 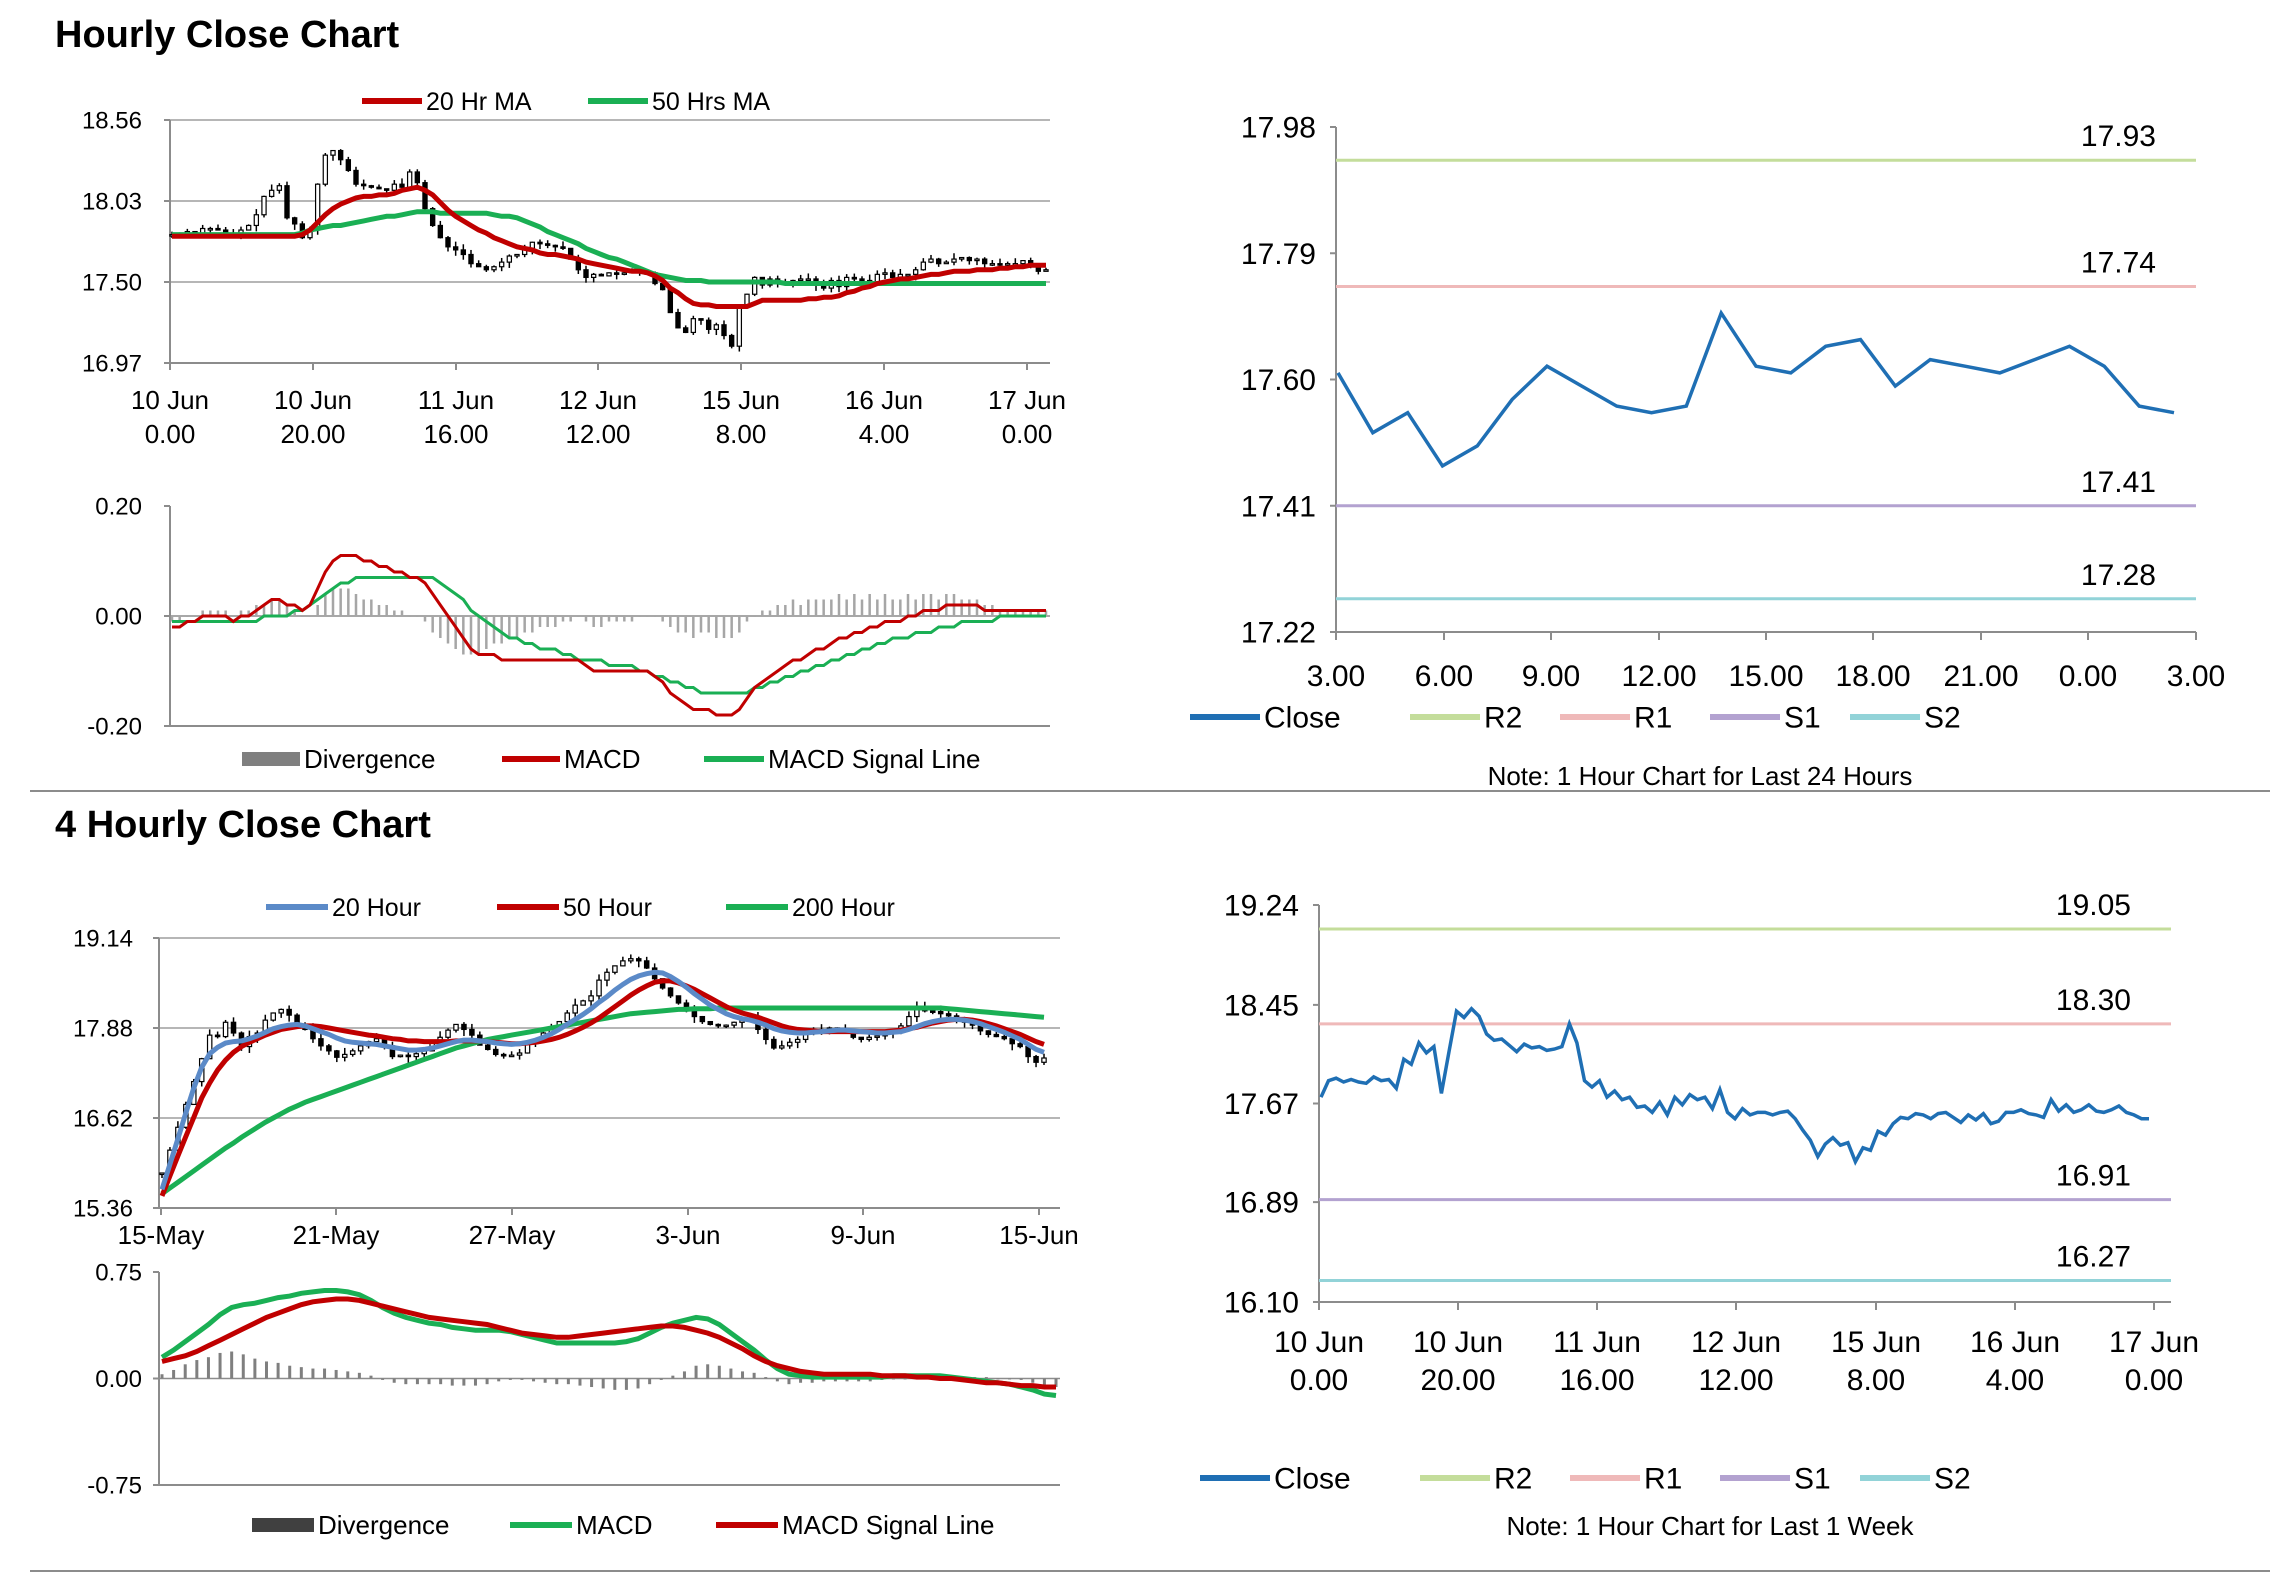 What do you see at coordinates (384, 1525) in the screenshot?
I see `four-hourly-macd-legend-label: Divergence` at bounding box center [384, 1525].